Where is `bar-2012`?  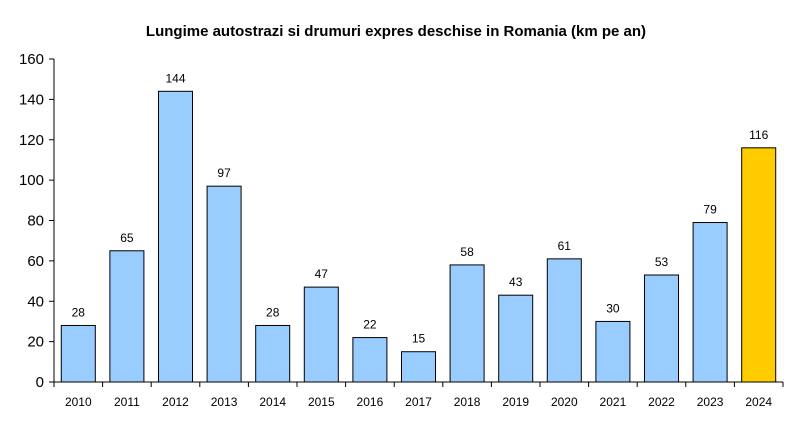
bar-2012 is located at coordinates (175, 236).